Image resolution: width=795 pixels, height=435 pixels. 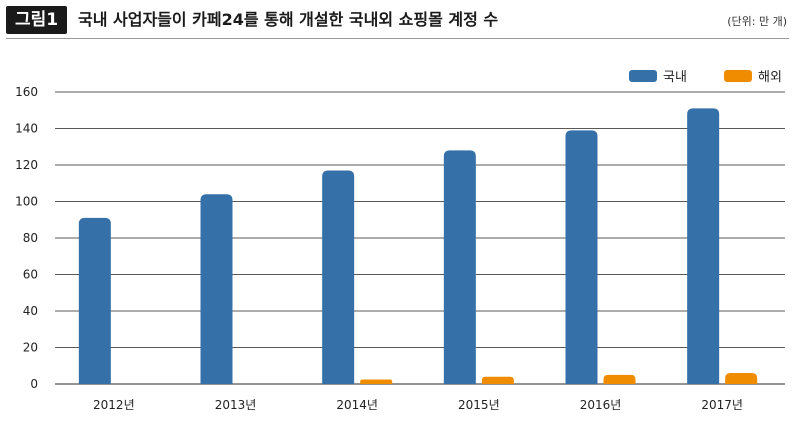 What do you see at coordinates (770, 77) in the screenshot?
I see `legend-label-overseas: 해외` at bounding box center [770, 77].